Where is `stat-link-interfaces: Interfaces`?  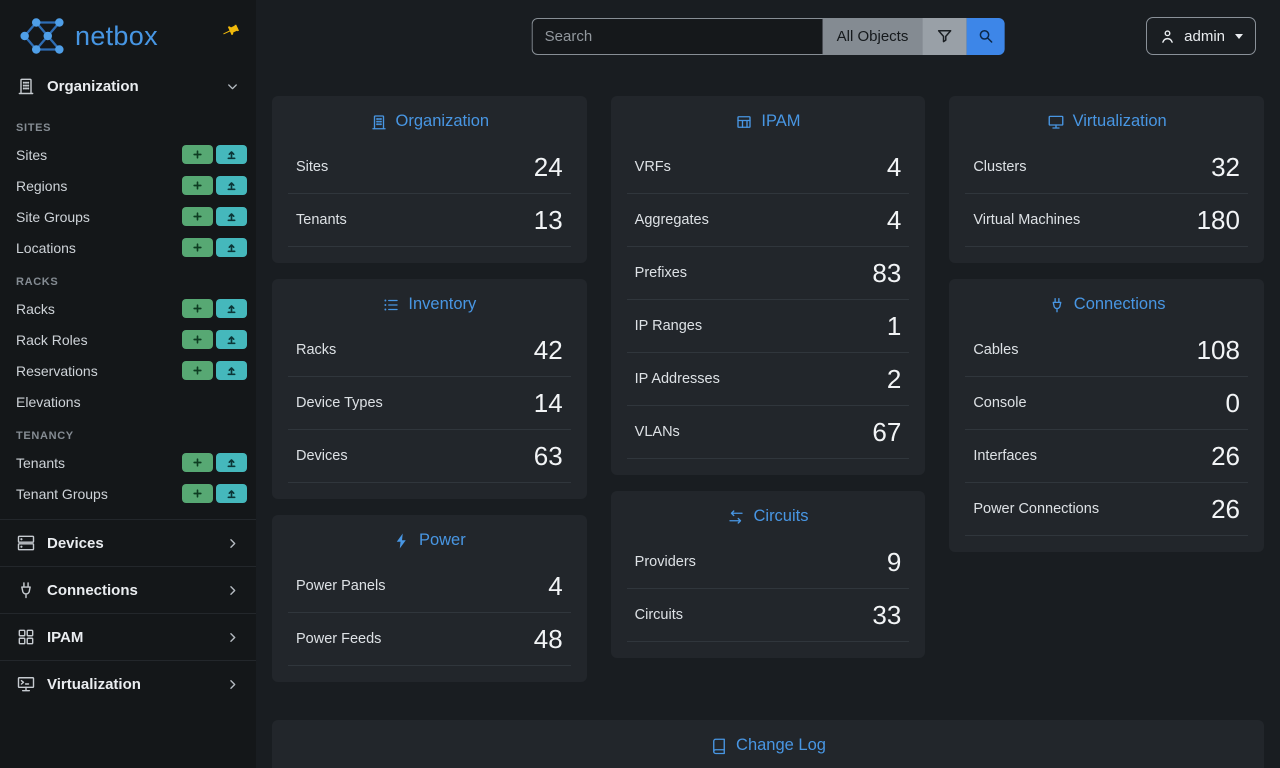 stat-link-interfaces: Interfaces is located at coordinates (1005, 456).